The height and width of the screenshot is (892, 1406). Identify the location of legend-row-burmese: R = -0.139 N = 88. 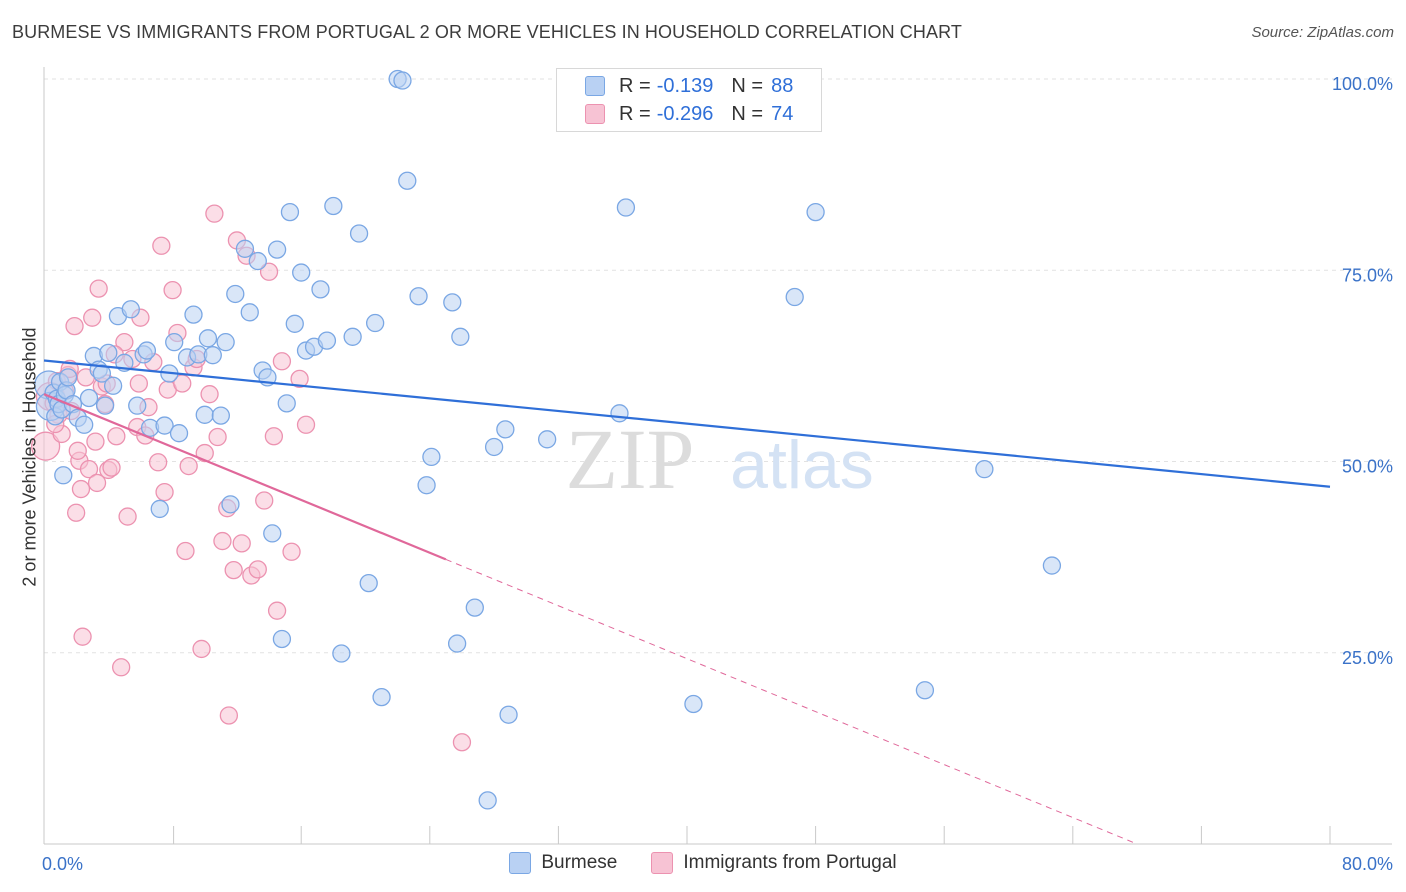
(689, 86).